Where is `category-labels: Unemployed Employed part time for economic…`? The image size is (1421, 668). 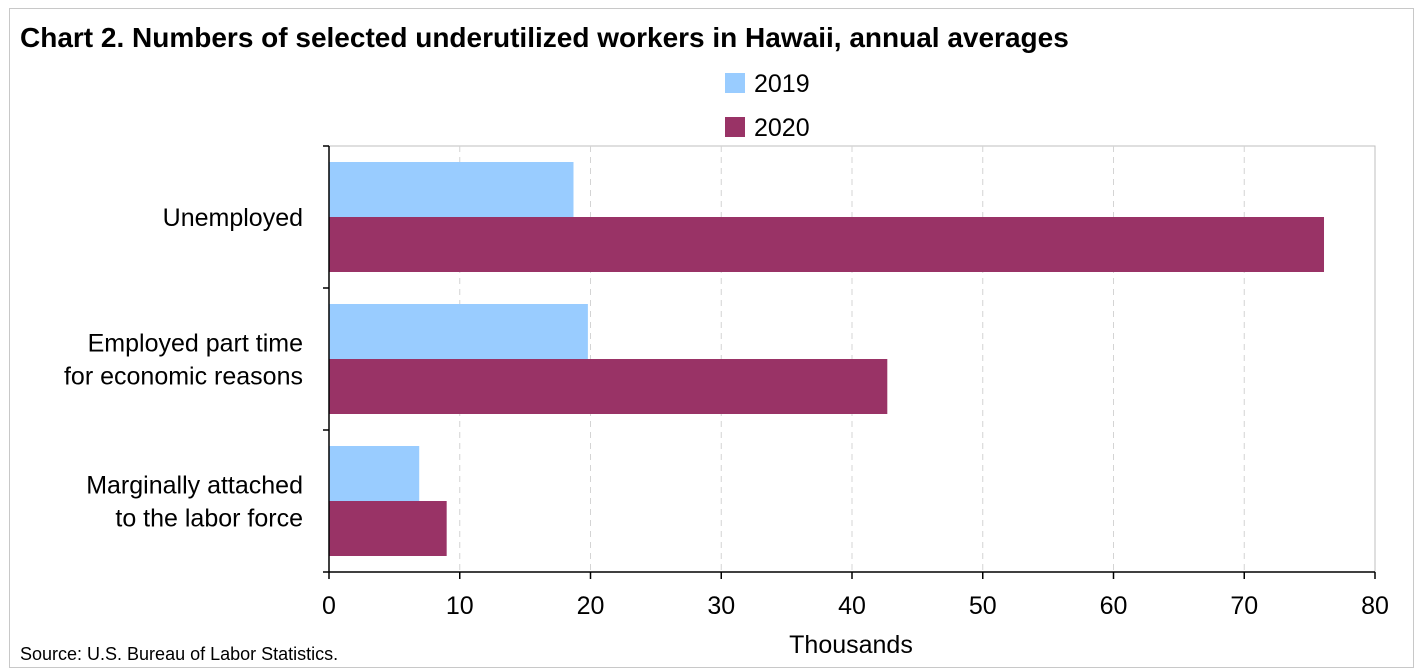
category-labels: Unemployed Employed part time for economic… is located at coordinates (183, 368).